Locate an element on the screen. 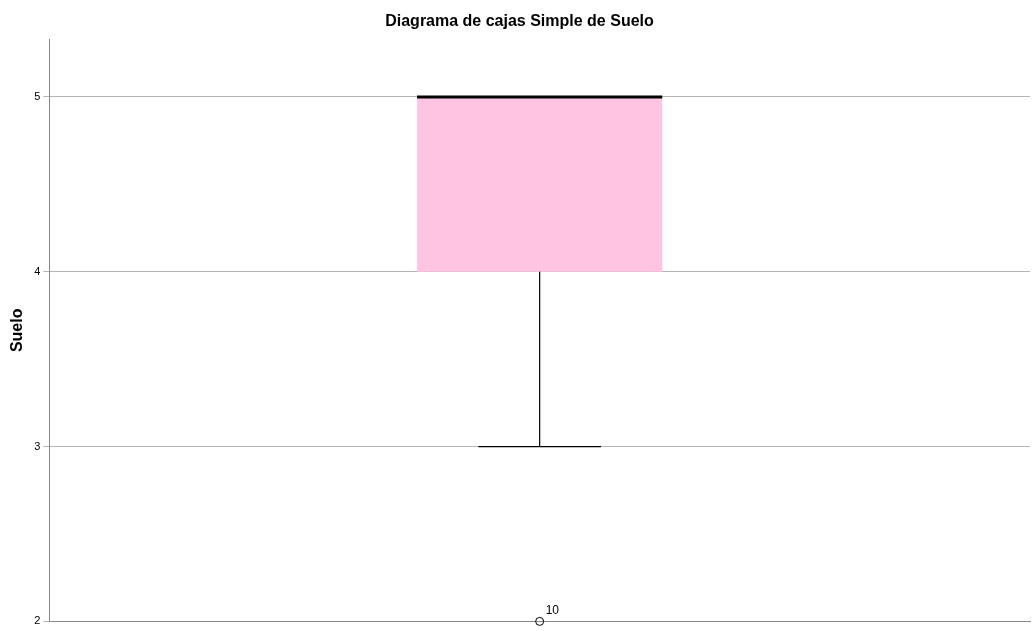 The height and width of the screenshot is (631, 1035). y-tick-label: 5 is located at coordinates (37, 95).